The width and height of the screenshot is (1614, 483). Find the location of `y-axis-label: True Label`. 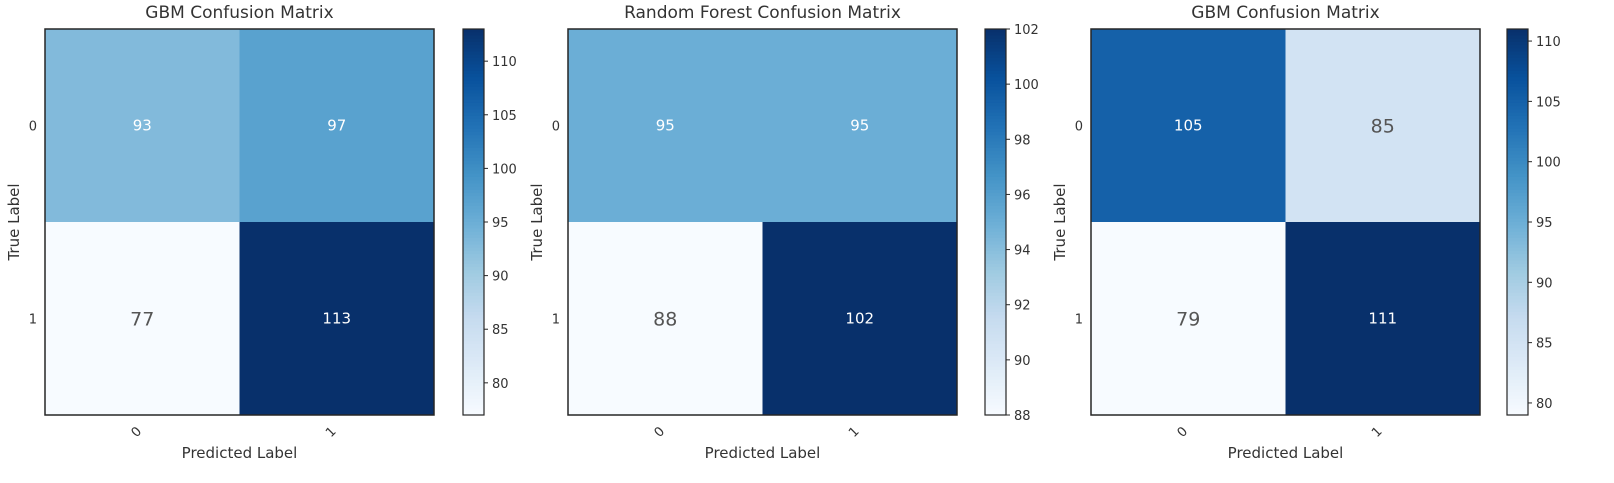

y-axis-label: True Label is located at coordinates (537, 222).